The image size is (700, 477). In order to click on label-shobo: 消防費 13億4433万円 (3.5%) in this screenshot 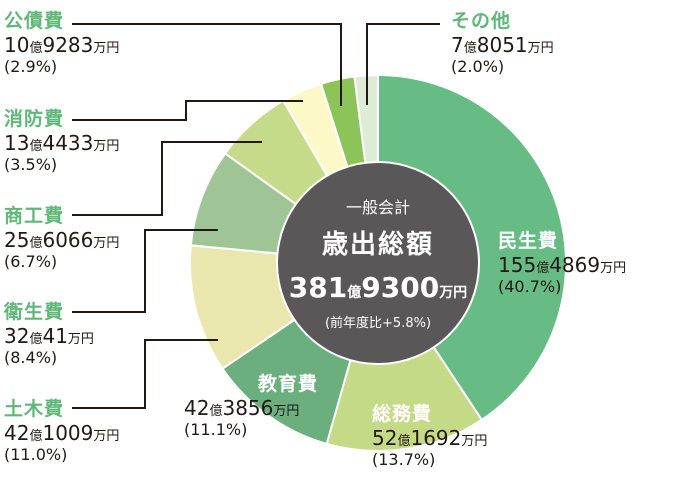, I will do `click(62, 141)`.